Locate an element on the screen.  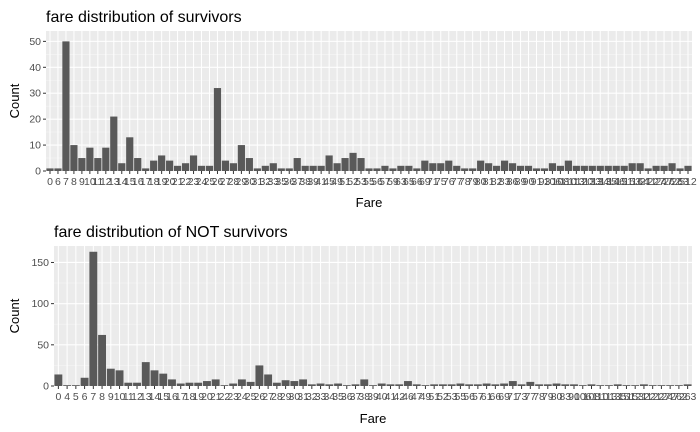
x-tick-label: 39 is located at coordinates (313, 182).